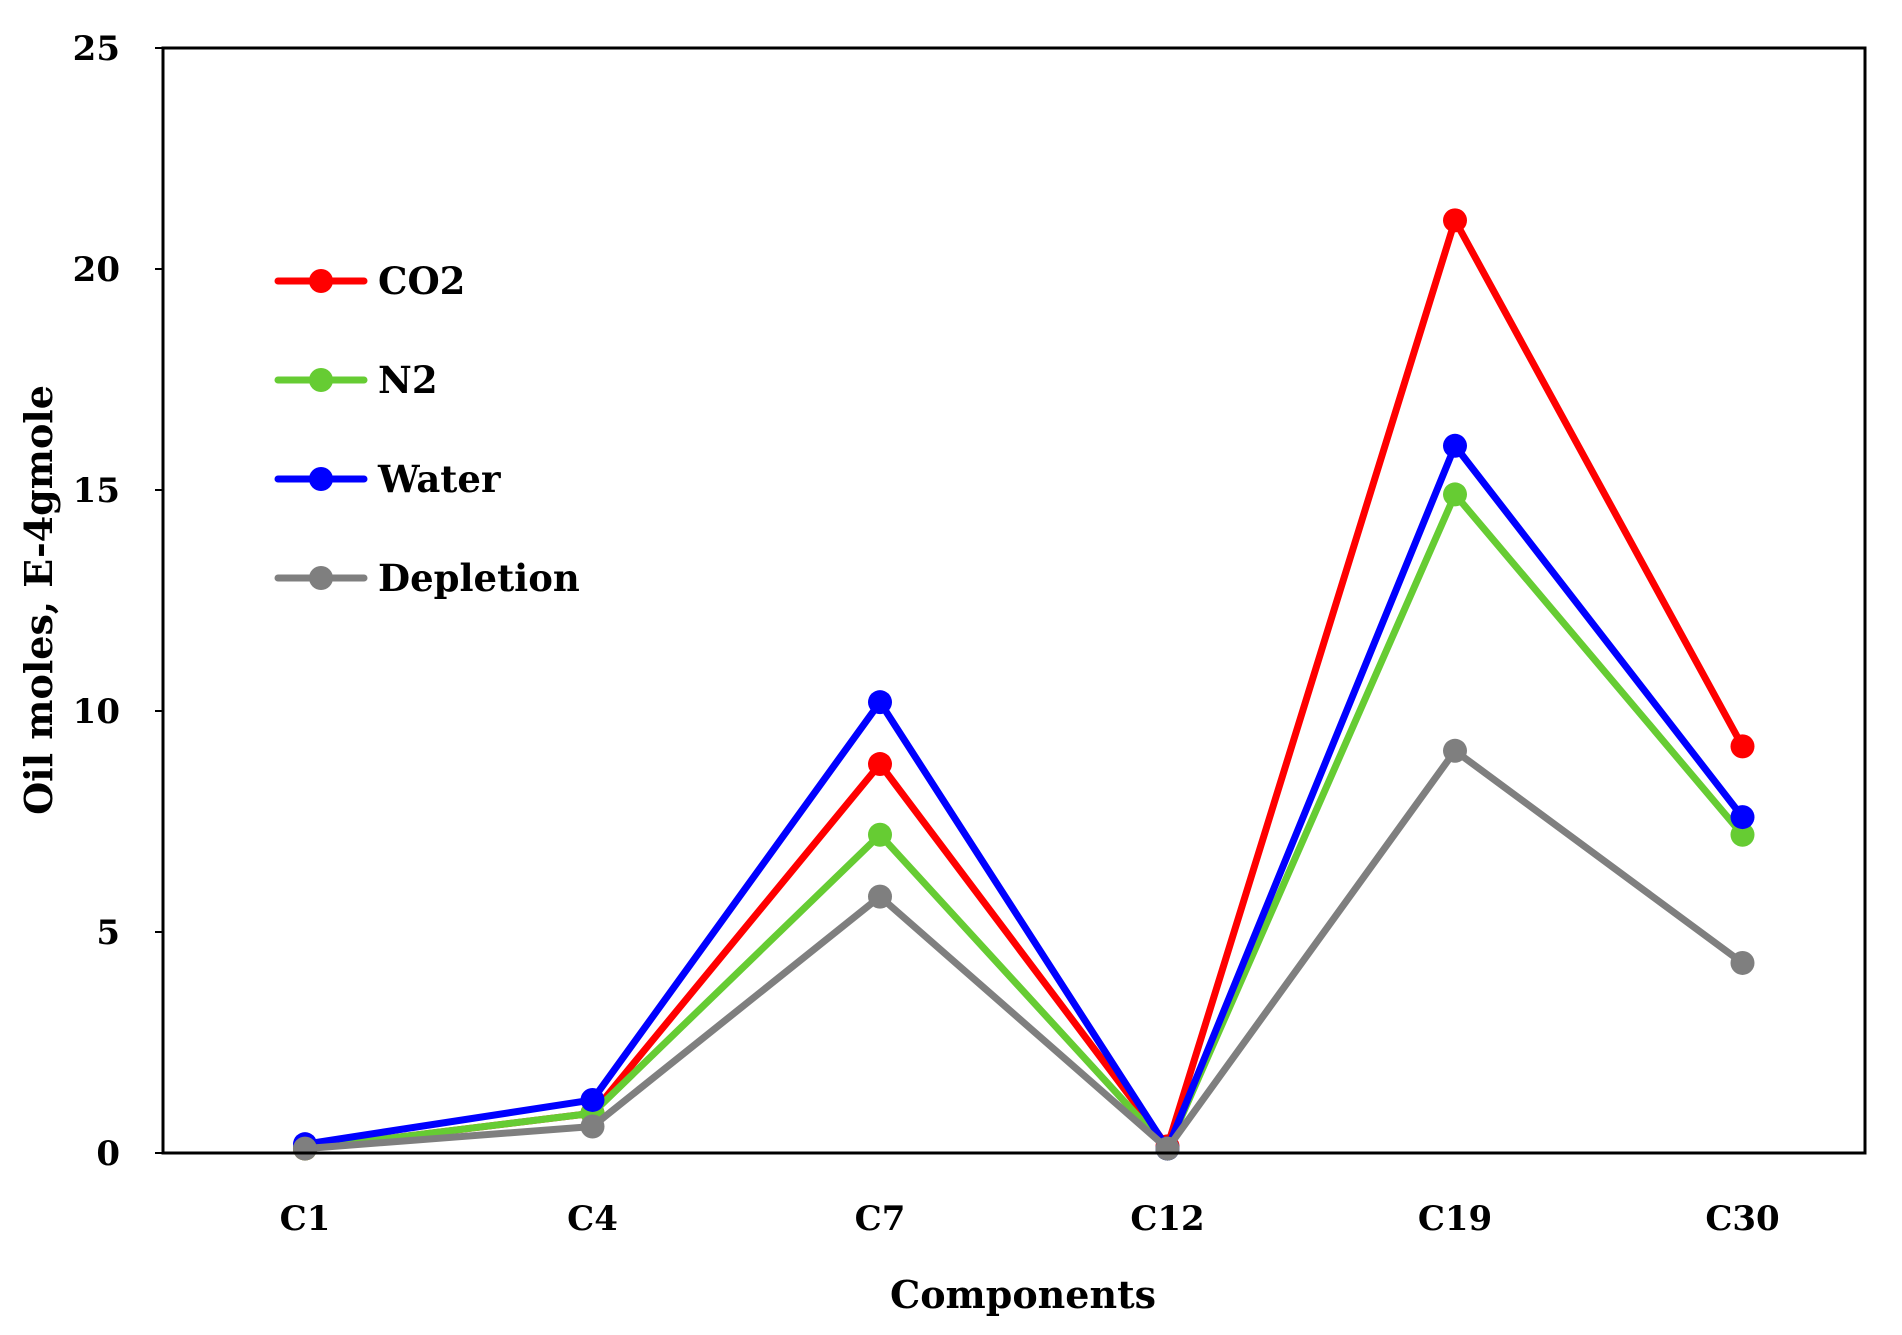  I want to click on y-axis-title: Oil moles, E-4gmole, so click(38, 600).